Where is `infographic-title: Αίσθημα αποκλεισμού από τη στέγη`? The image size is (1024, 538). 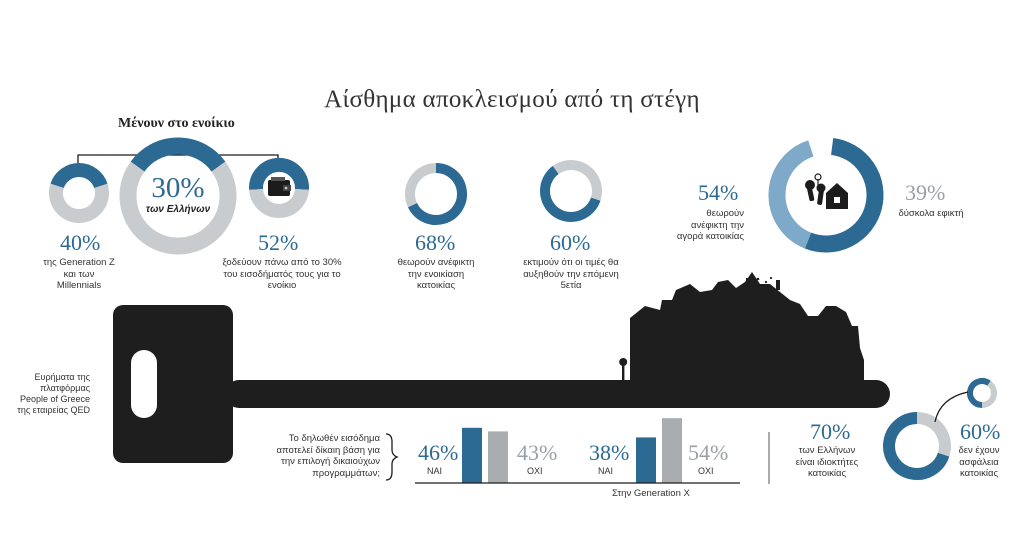
infographic-title: Αίσθημα αποκλεισμού από τη στέγη is located at coordinates (512, 99).